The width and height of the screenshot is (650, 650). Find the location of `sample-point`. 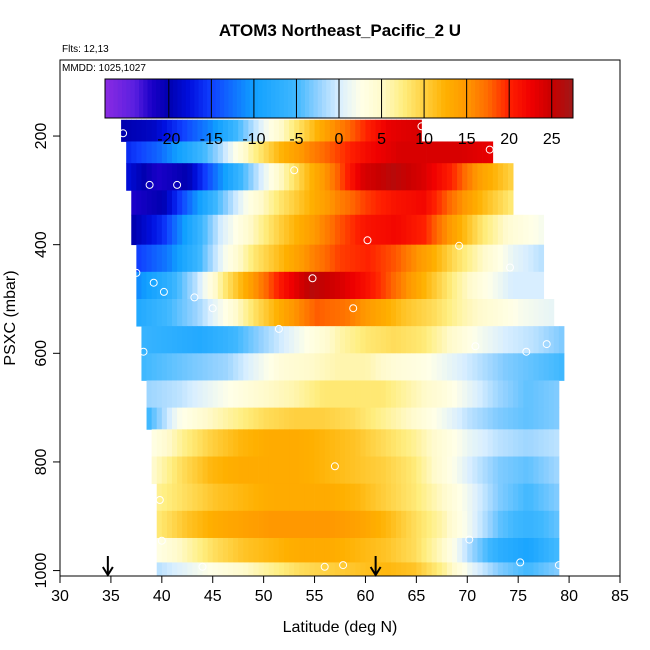

sample-point is located at coordinates (475, 346).